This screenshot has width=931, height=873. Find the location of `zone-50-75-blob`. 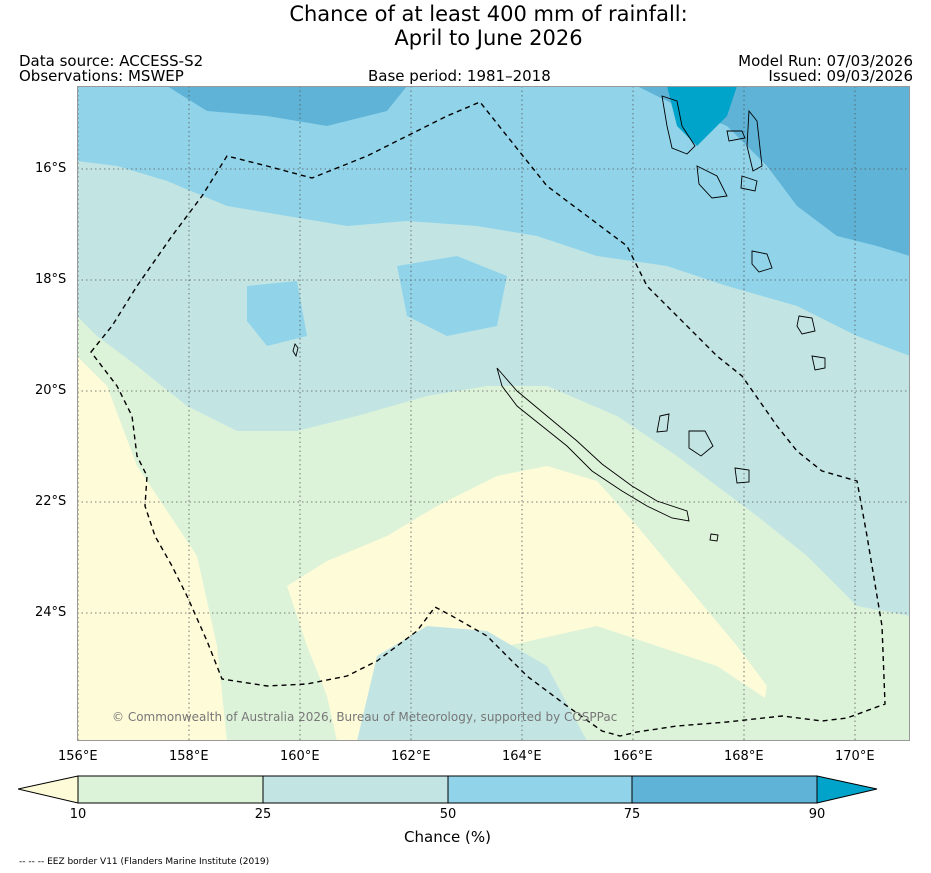

zone-50-75-blob is located at coordinates (452, 296).